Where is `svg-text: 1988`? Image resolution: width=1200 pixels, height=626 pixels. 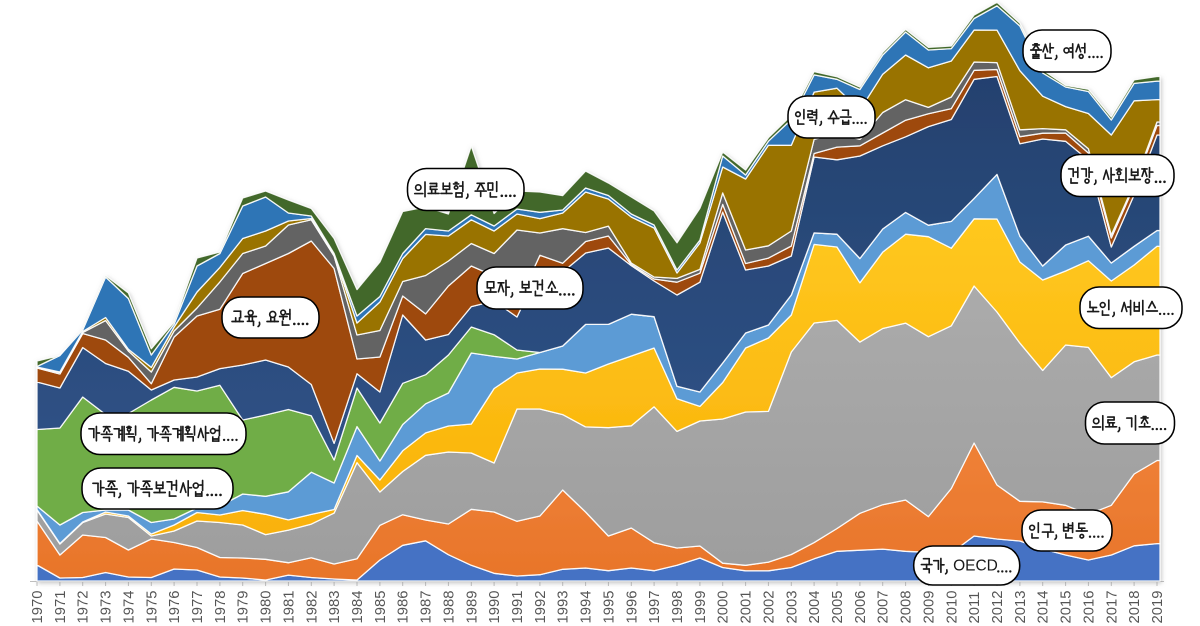 svg-text: 1988 is located at coordinates (449, 607).